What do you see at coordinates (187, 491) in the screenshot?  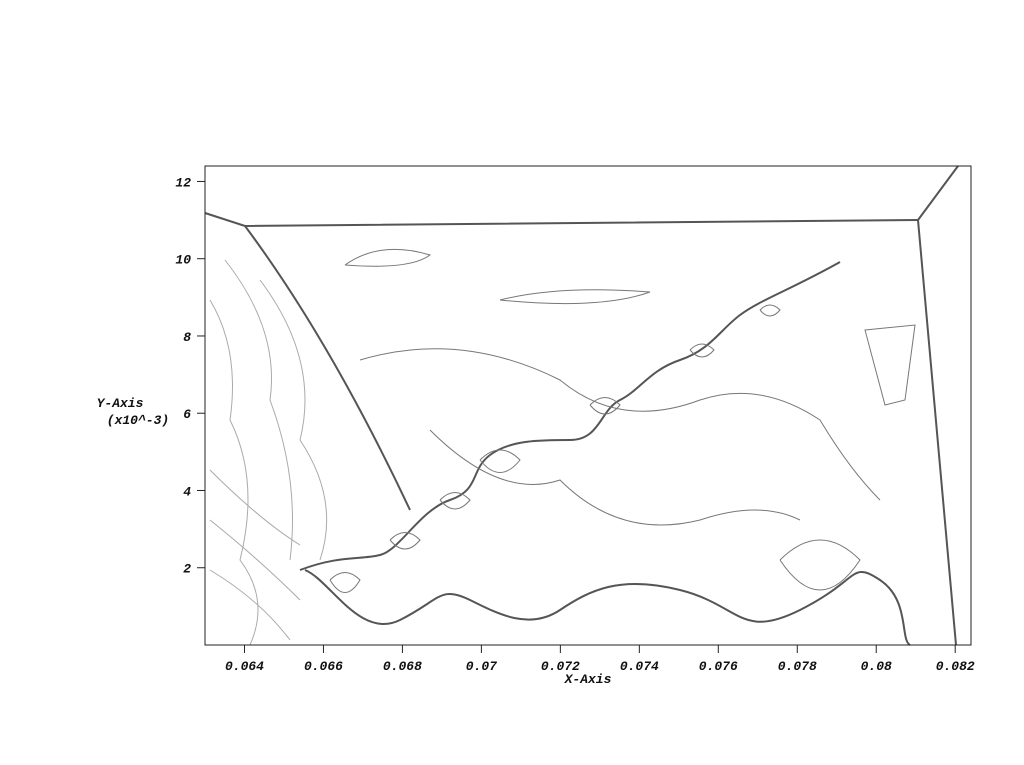 I see `y-tick-label: 4` at bounding box center [187, 491].